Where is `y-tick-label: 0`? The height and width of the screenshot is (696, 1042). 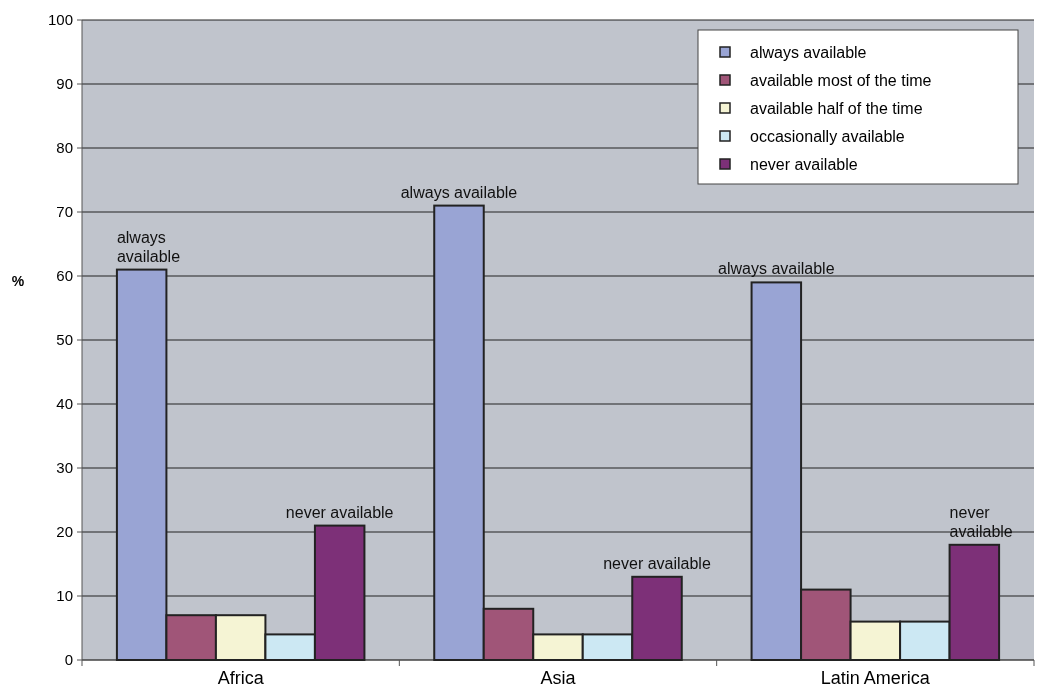
y-tick-label: 0 is located at coordinates (68, 660).